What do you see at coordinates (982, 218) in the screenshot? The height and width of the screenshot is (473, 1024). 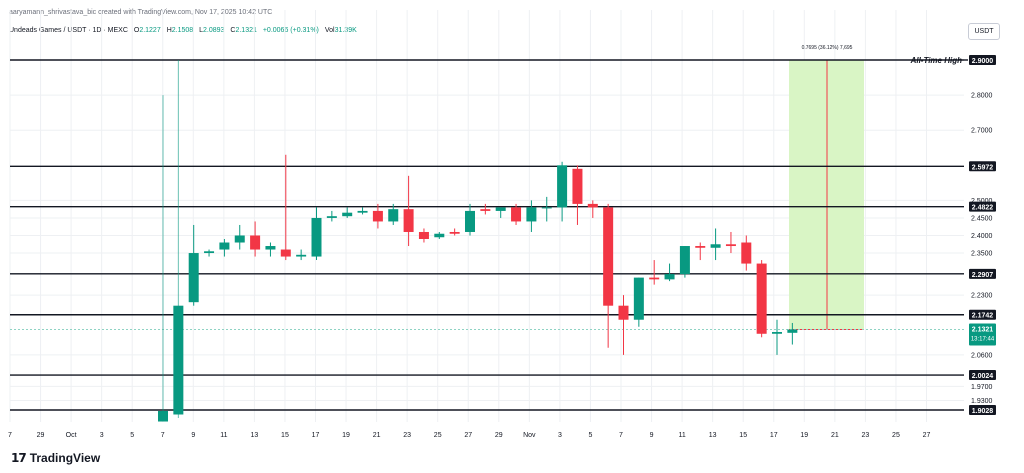 I see `y-tick-label: 2.4500` at bounding box center [982, 218].